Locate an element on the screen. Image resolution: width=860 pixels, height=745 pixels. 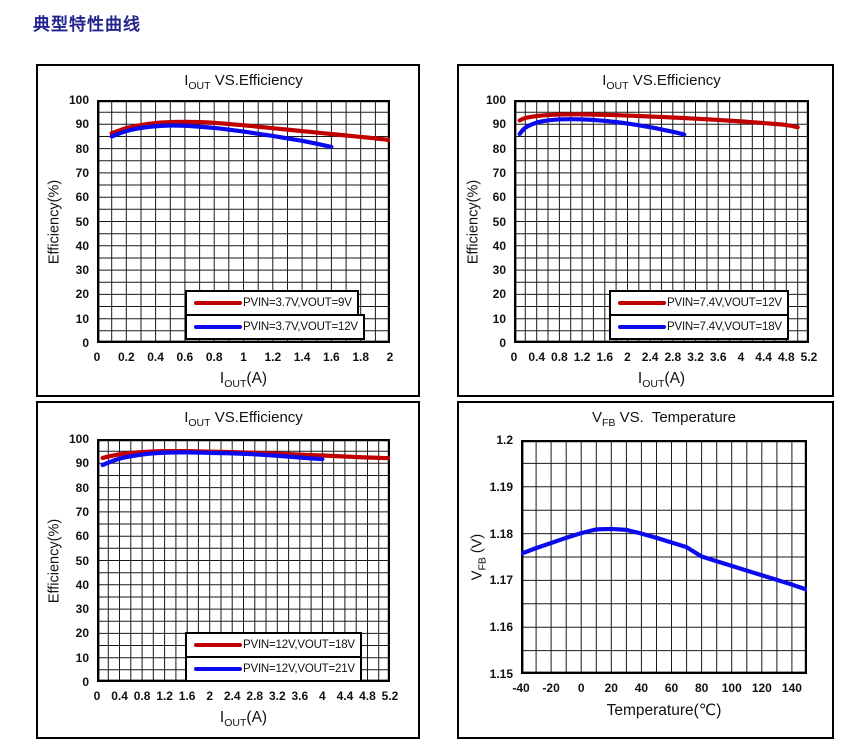
legend: PVIN=7.4V,VOUT=12V PVIN=7.4V,VOUT=18V is located at coordinates (699, 315).